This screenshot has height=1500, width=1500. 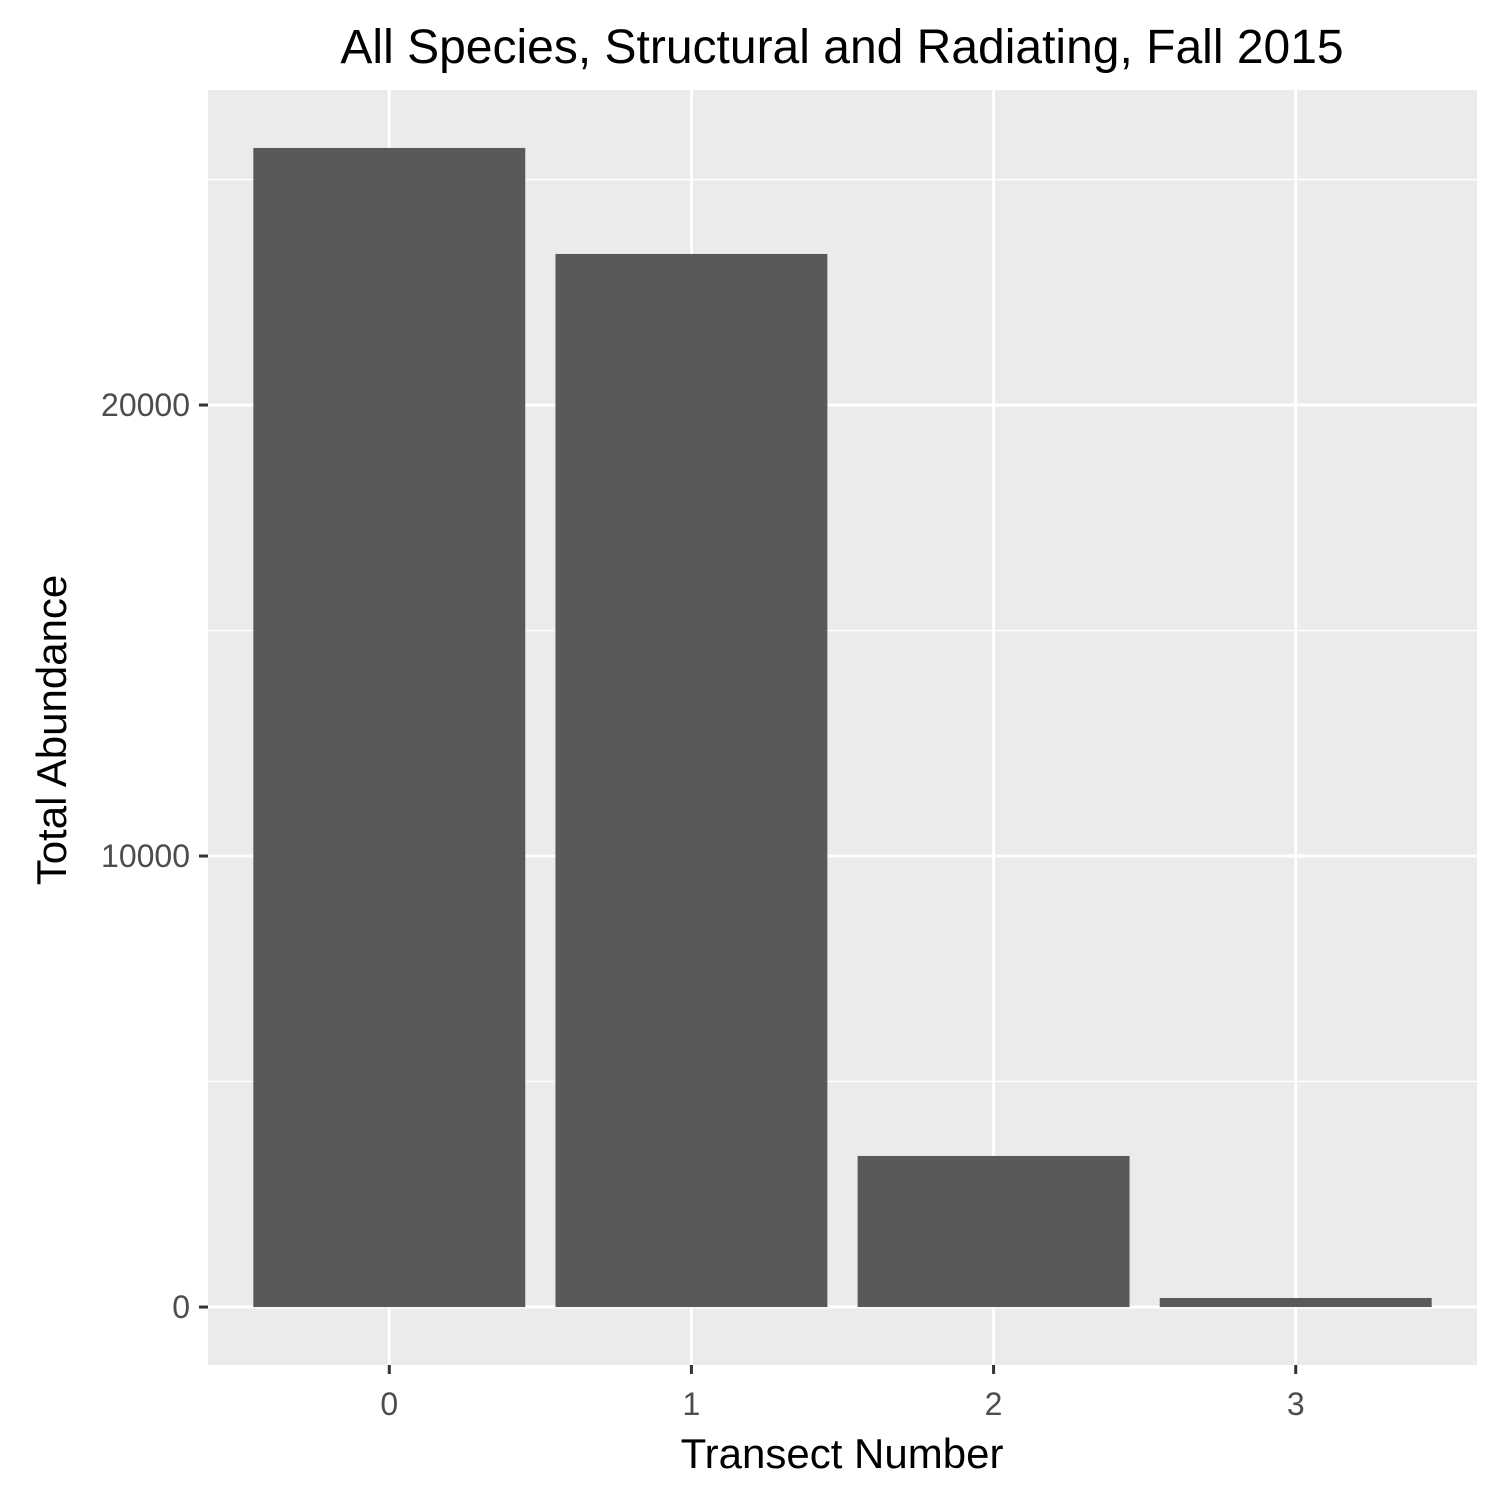 I want to click on x-tick-label: 3, so click(x=1296, y=1404).